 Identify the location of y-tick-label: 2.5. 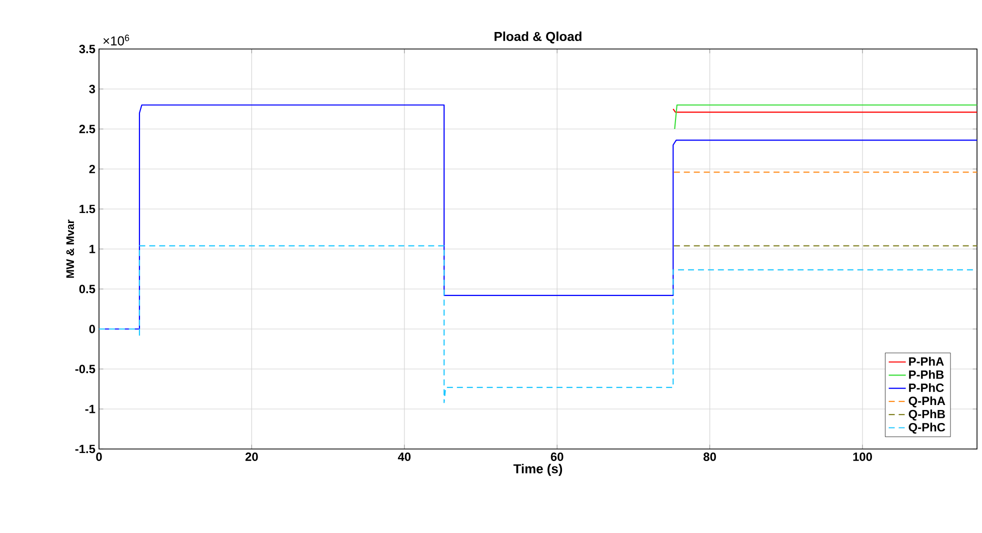
(87, 129).